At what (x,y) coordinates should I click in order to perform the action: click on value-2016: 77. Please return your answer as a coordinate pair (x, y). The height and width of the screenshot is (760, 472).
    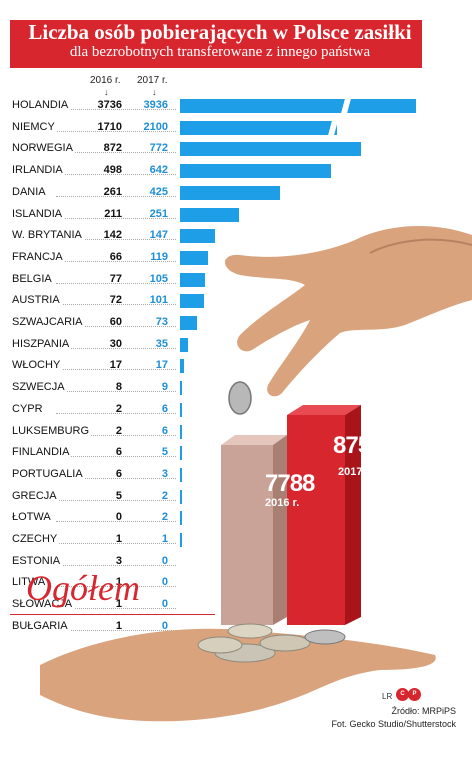
    Looking at the image, I should click on (115, 279).